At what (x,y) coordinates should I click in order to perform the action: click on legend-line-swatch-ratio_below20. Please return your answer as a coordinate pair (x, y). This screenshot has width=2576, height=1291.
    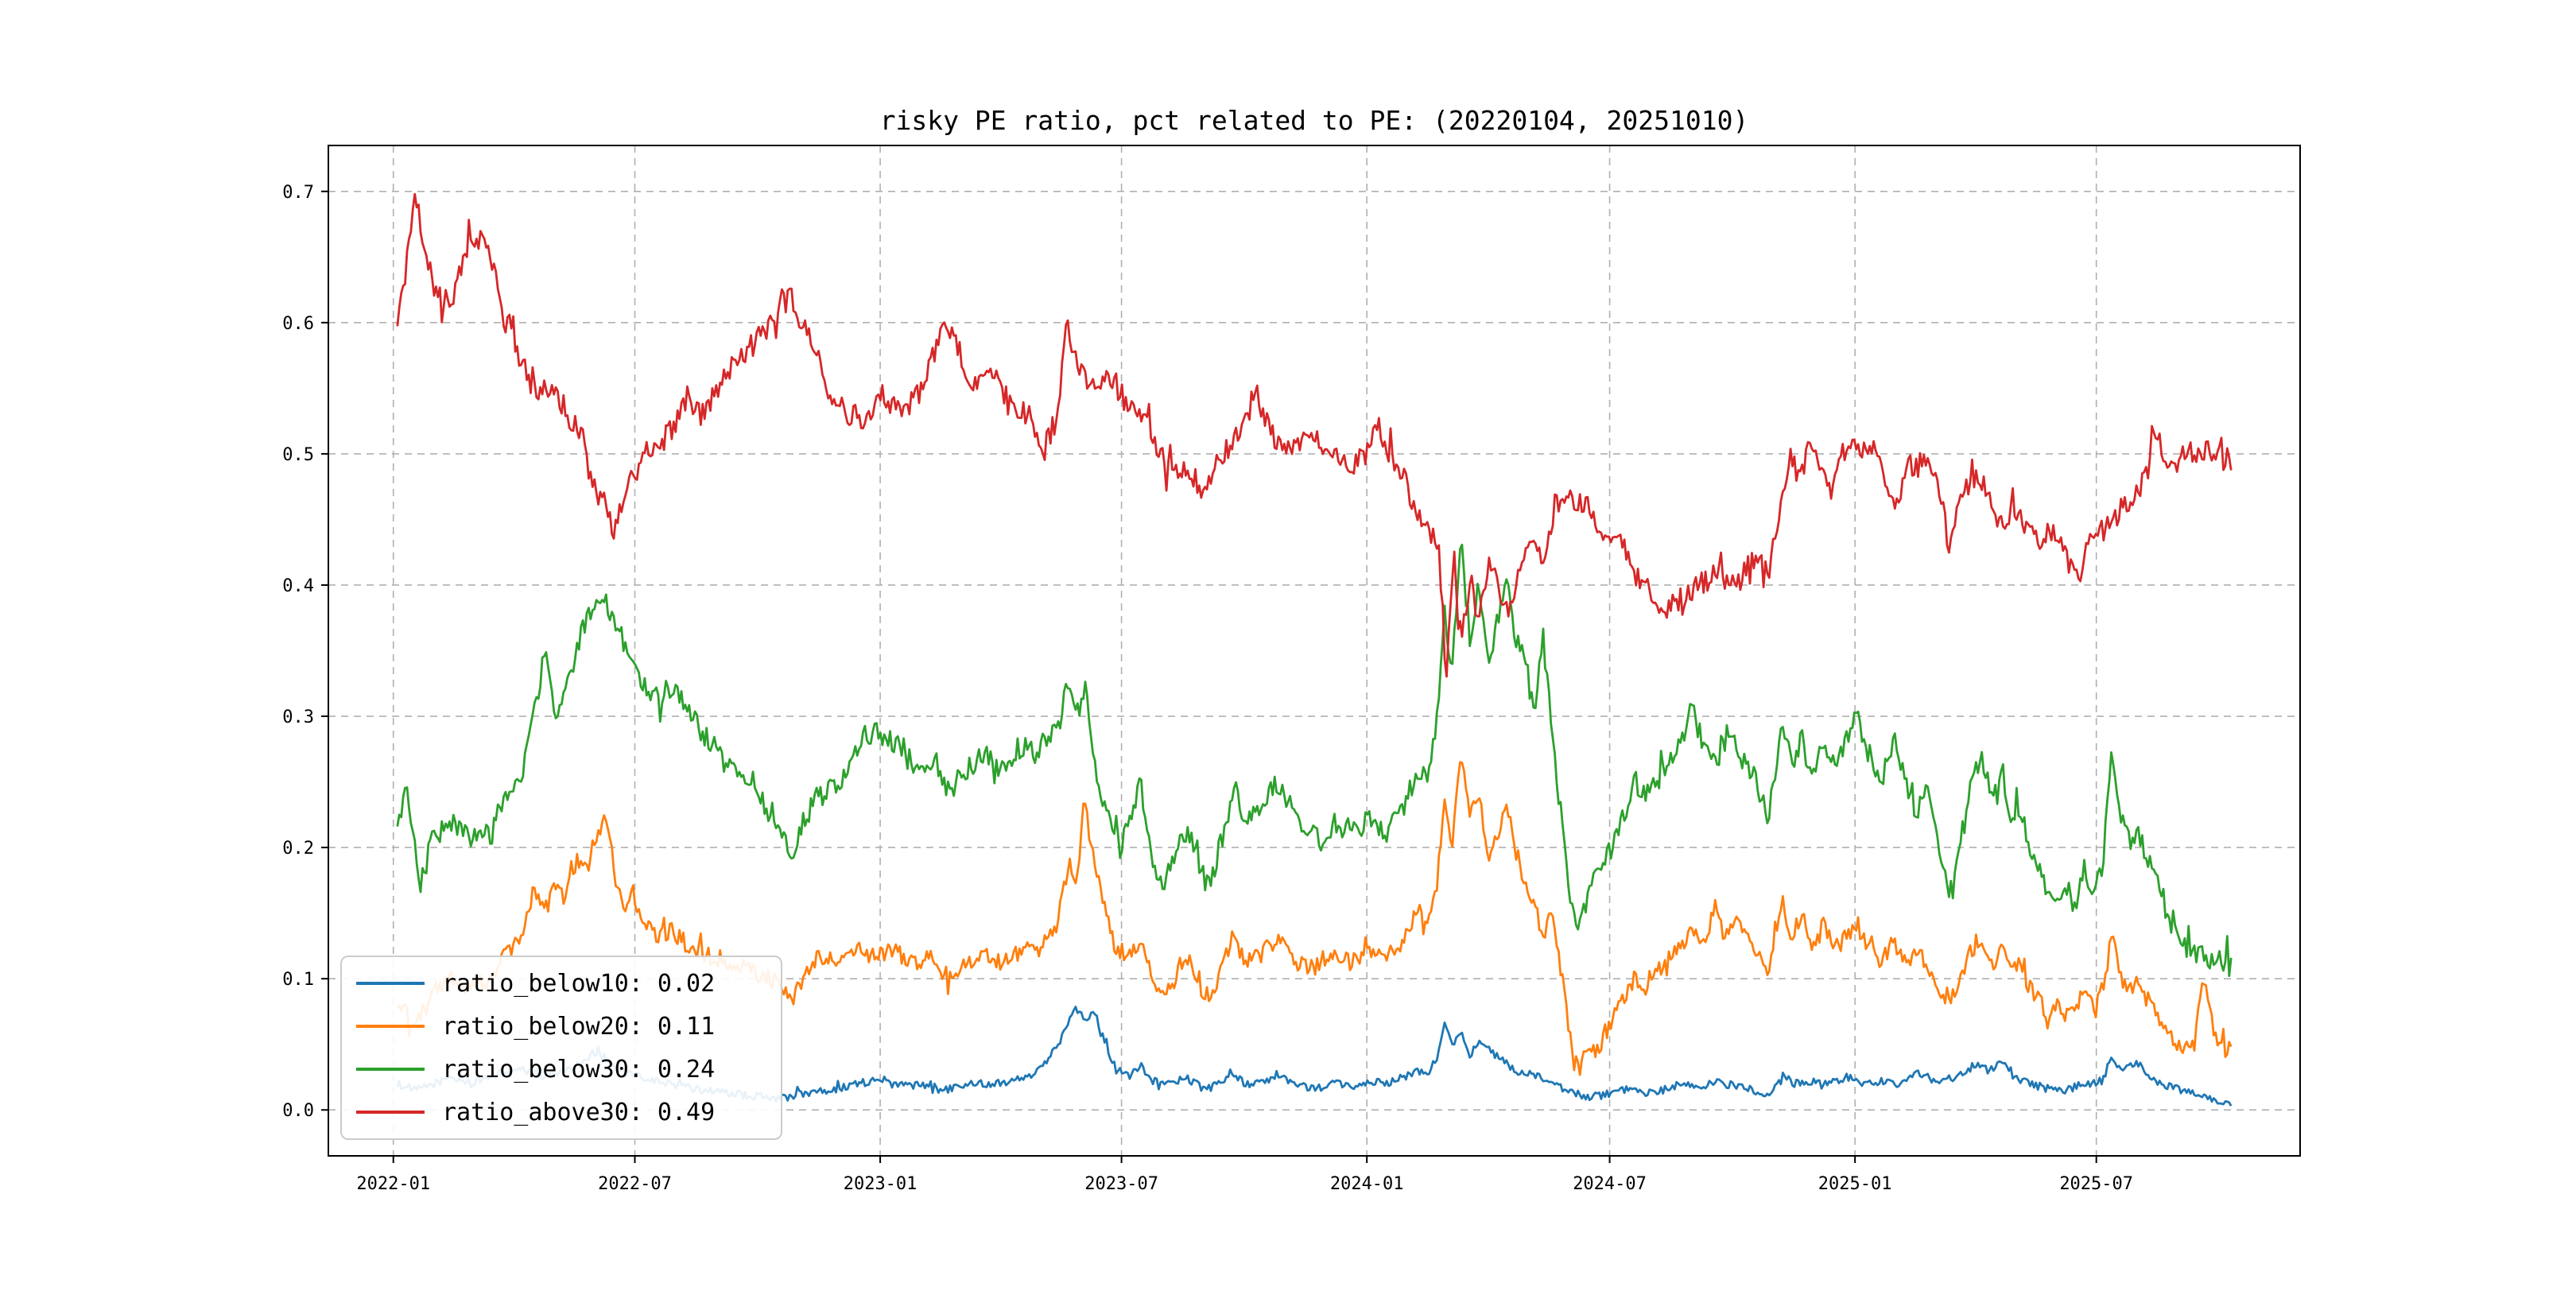
    Looking at the image, I should click on (391, 1026).